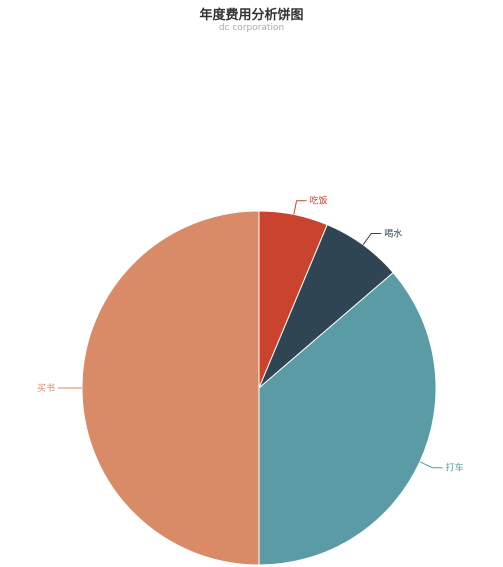  What do you see at coordinates (393, 233) in the screenshot?
I see `slice-label-2: 喝水` at bounding box center [393, 233].